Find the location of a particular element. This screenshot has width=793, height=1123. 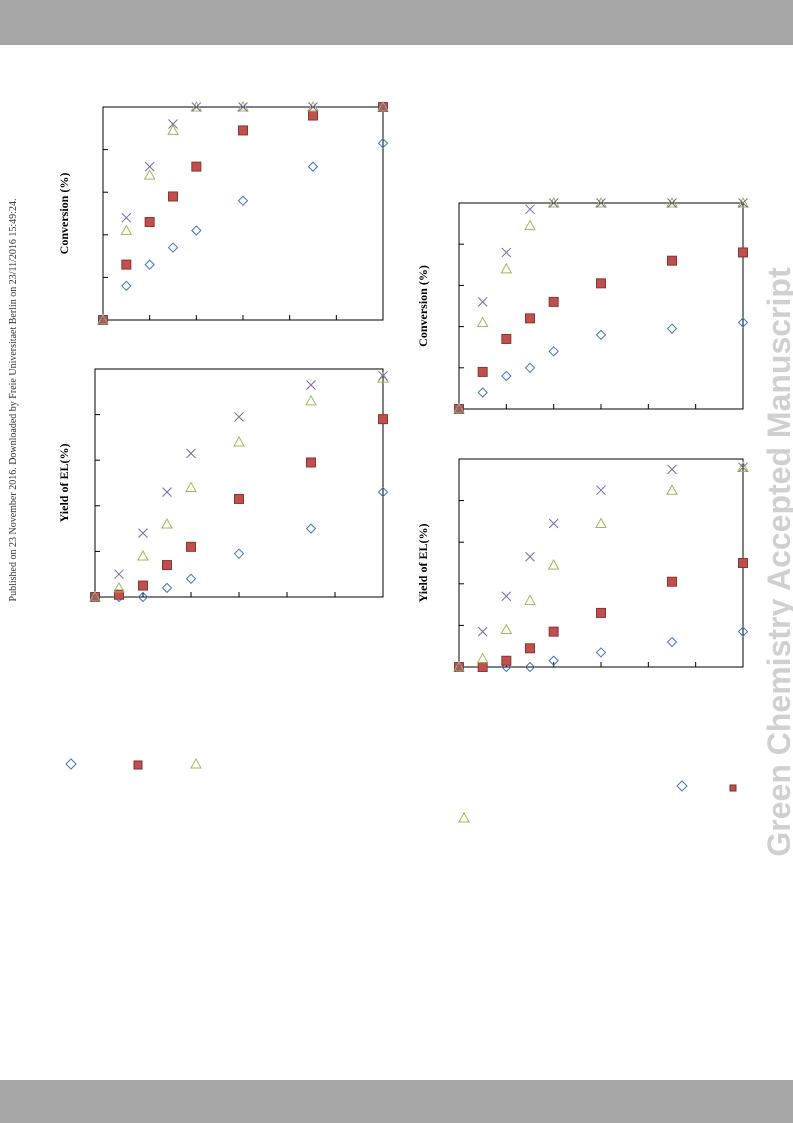

legend-markers is located at coordinates (401, 790).